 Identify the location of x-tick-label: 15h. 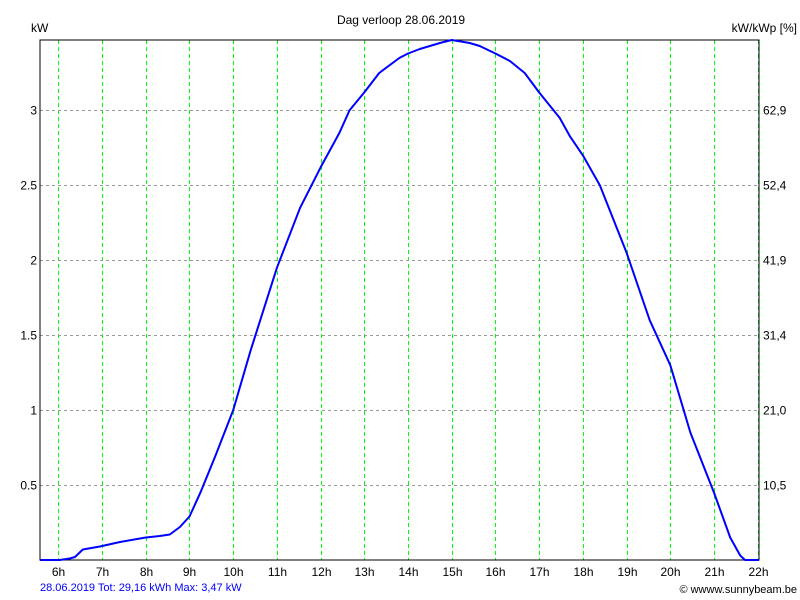
(452, 572).